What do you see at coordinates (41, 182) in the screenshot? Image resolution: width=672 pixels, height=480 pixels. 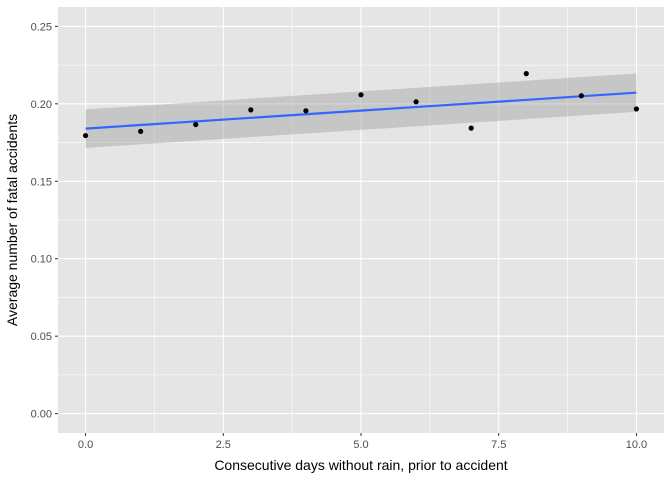 I see `y-tick-label: 0.15` at bounding box center [41, 182].